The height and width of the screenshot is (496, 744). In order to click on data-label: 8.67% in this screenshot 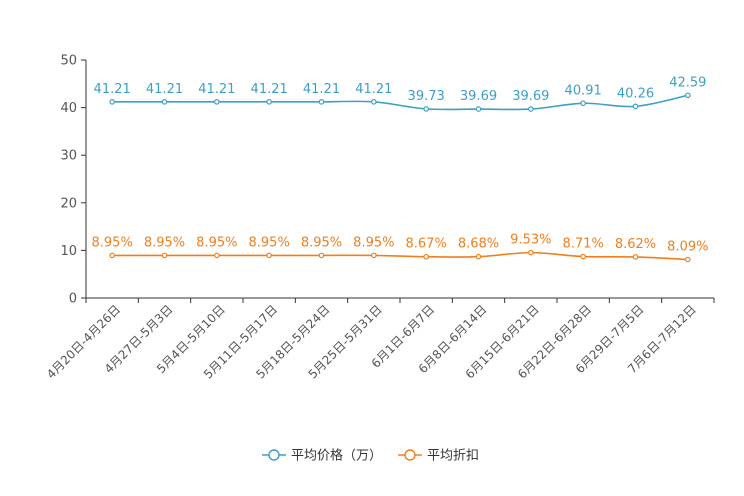, I will do `click(426, 244)`.